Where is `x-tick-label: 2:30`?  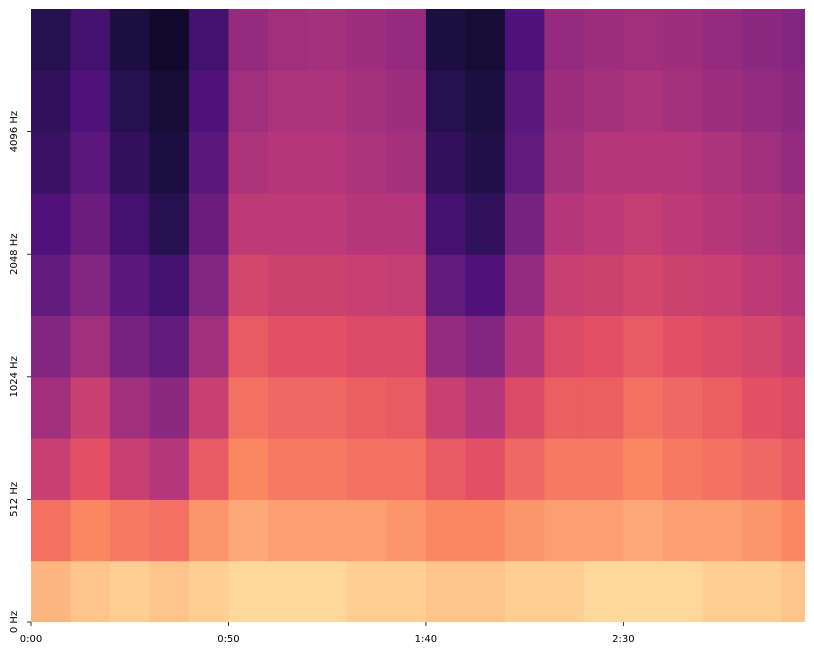 x-tick-label: 2:30 is located at coordinates (623, 639).